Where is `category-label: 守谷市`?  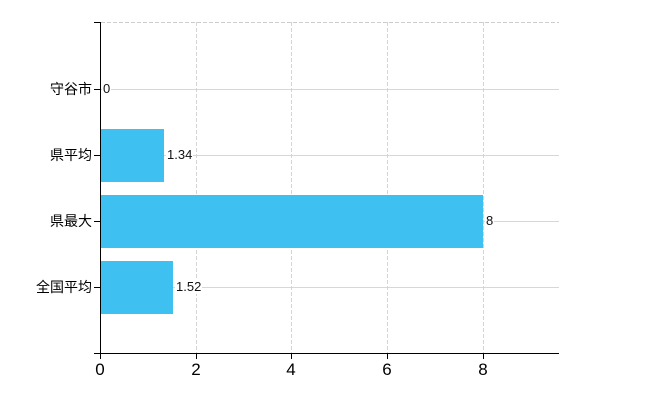
category-label: 守谷市 is located at coordinates (71, 89).